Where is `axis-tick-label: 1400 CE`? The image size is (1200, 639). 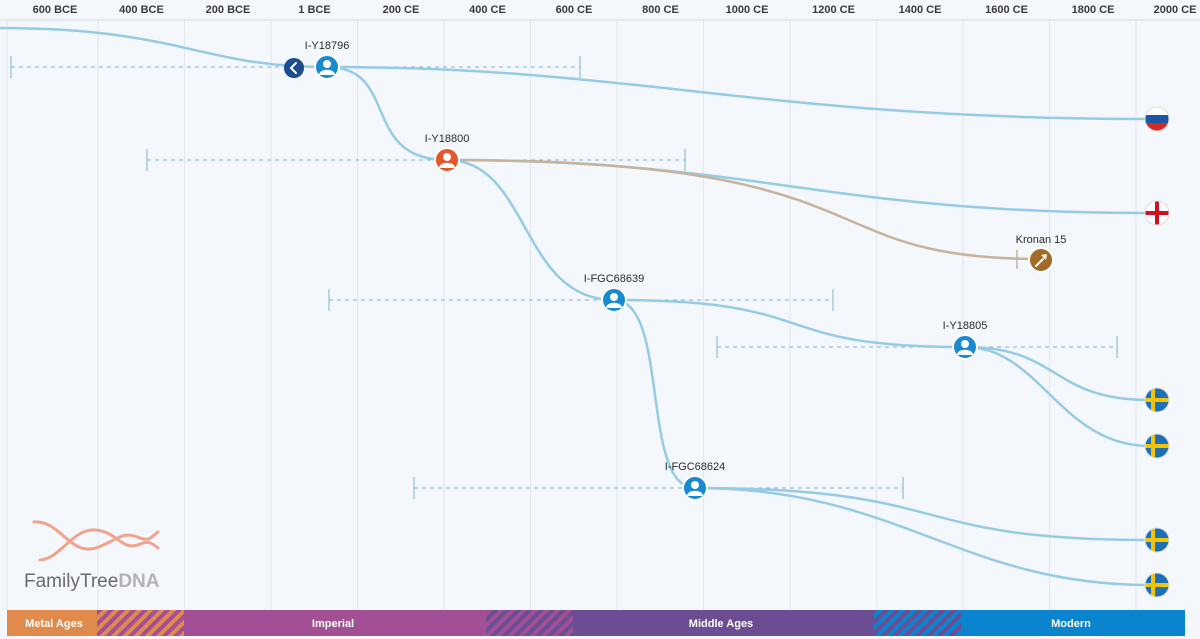 axis-tick-label: 1400 CE is located at coordinates (920, 10).